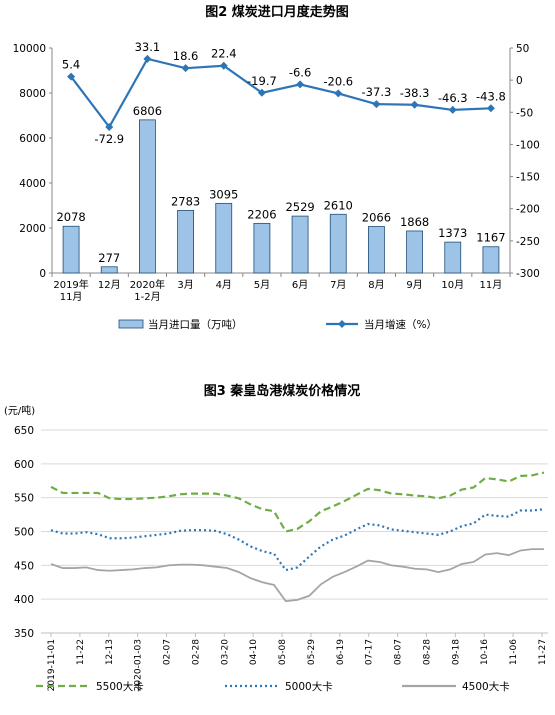 This screenshot has height=715, width=555. I want to click on y-tick-label: 350, so click(24, 634).